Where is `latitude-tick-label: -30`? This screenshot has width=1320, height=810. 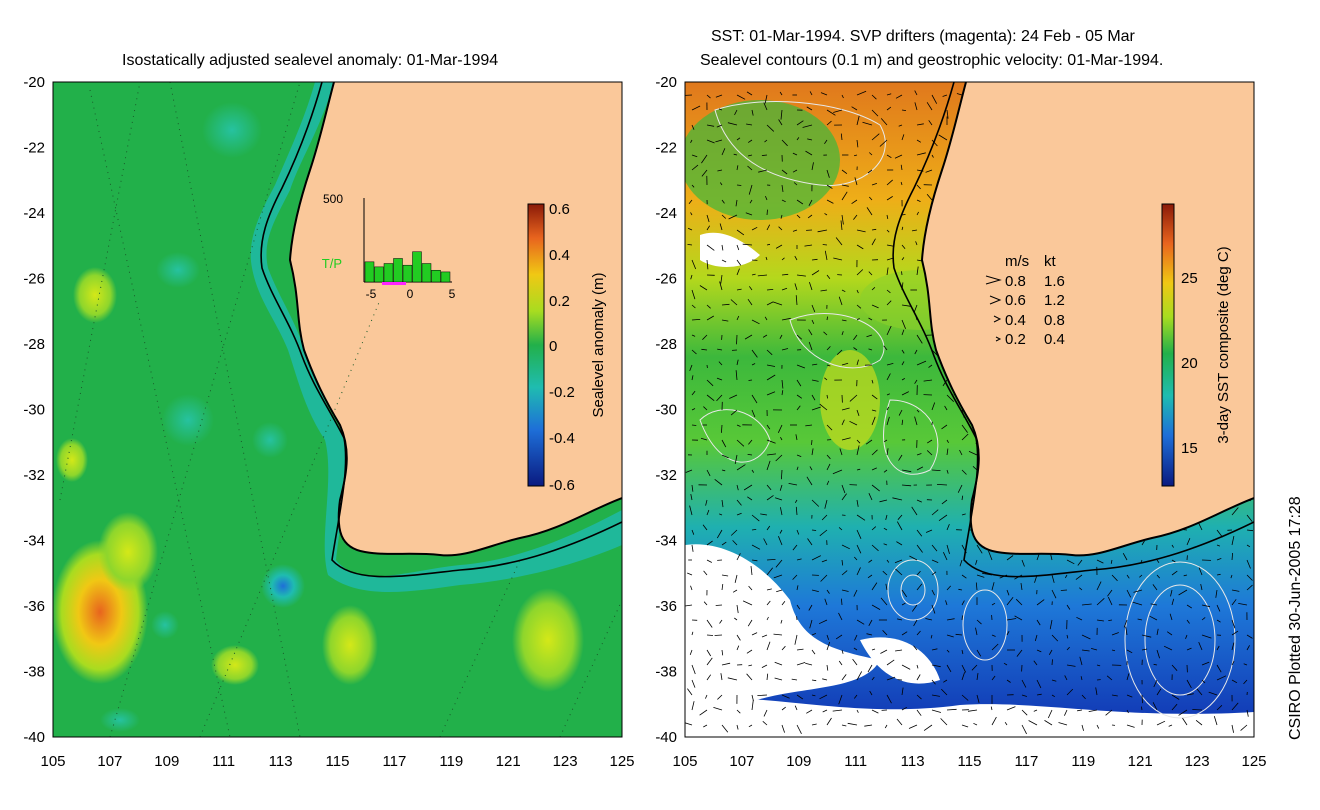 latitude-tick-label: -30 is located at coordinates (34, 410).